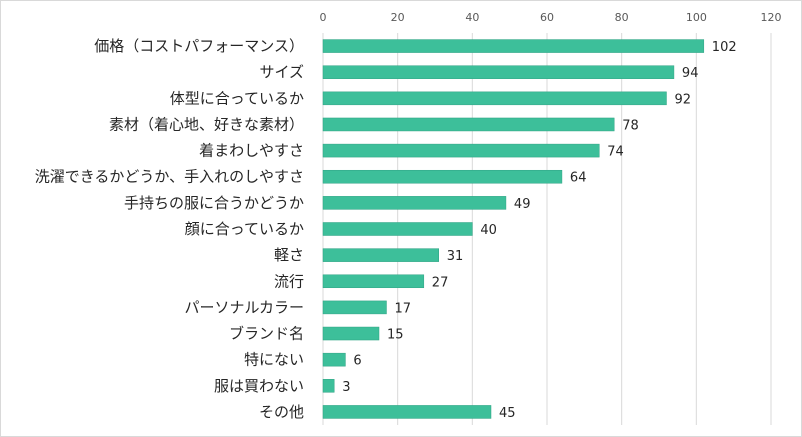 Image resolution: width=802 pixels, height=437 pixels. What do you see at coordinates (266, 334) in the screenshot?
I see `category-label: ブランド名` at bounding box center [266, 334].